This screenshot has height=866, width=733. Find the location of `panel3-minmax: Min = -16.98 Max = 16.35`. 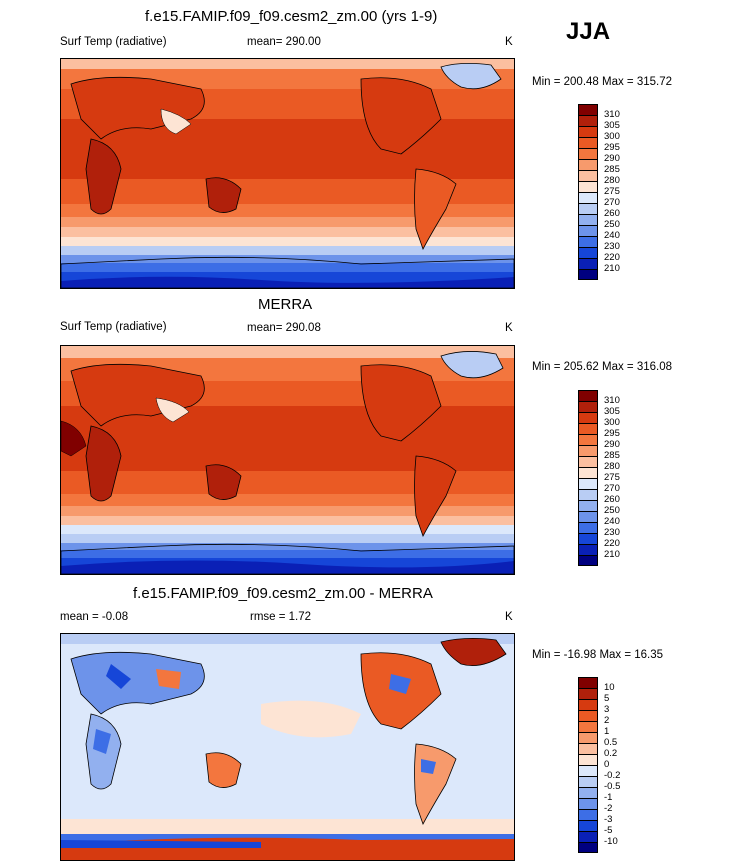

panel3-minmax: Min = -16.98 Max = 16.35 is located at coordinates (598, 655).